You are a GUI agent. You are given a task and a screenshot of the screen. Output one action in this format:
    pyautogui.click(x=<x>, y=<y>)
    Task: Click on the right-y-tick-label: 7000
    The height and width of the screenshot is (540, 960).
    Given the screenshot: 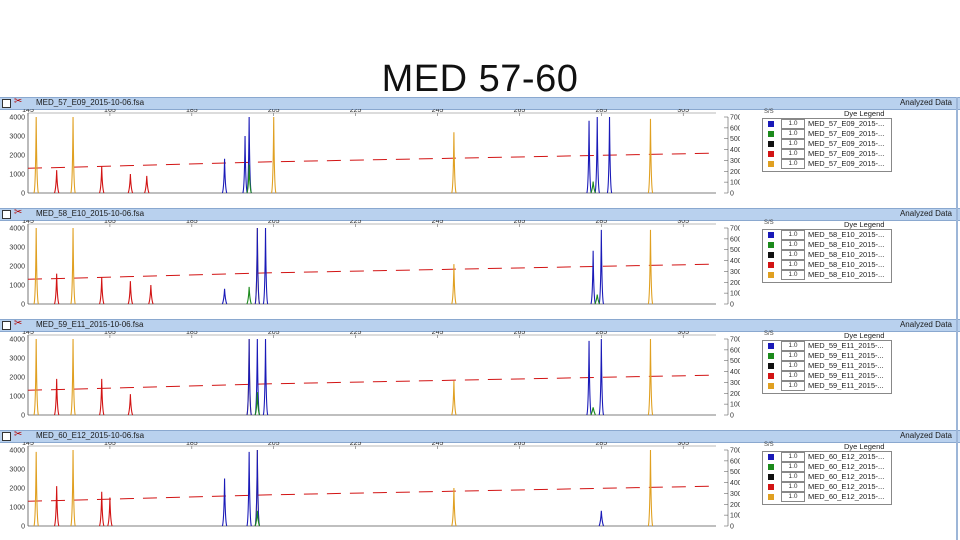 What is the action you would take?
    pyautogui.click(x=735, y=451)
    